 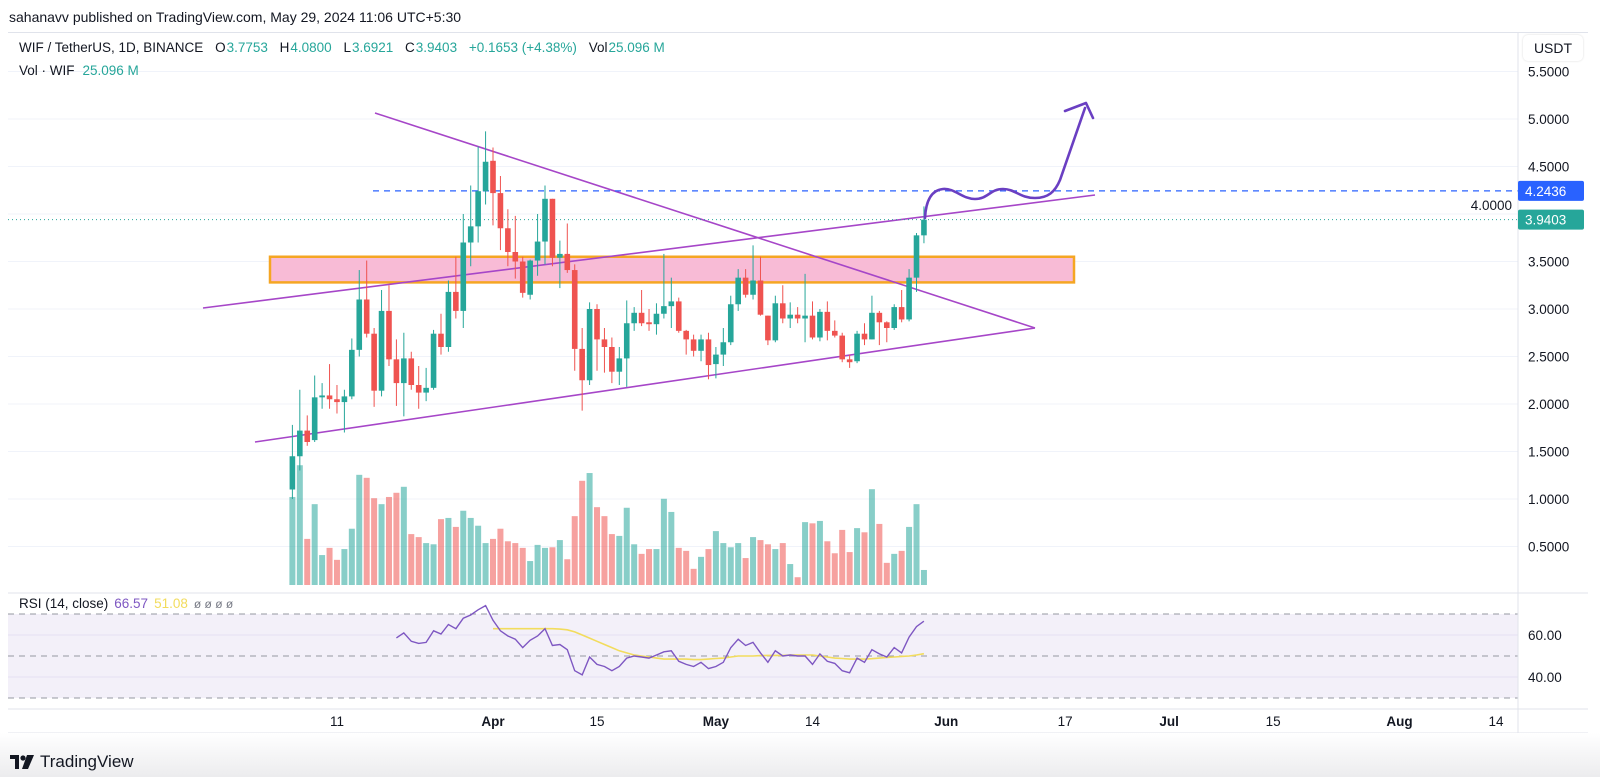 I want to click on rsi-line, so click(x=660, y=640).